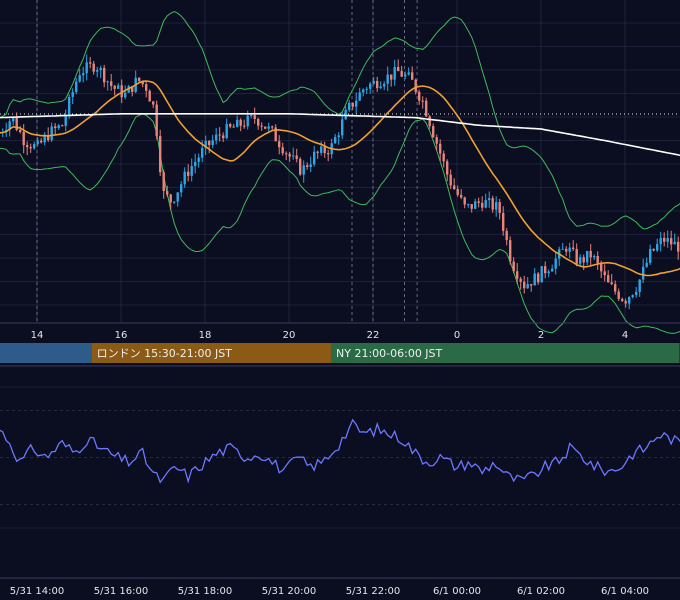 The image size is (680, 600). What do you see at coordinates (373, 335) in the screenshot?
I see `x-tick-label: 22` at bounding box center [373, 335].